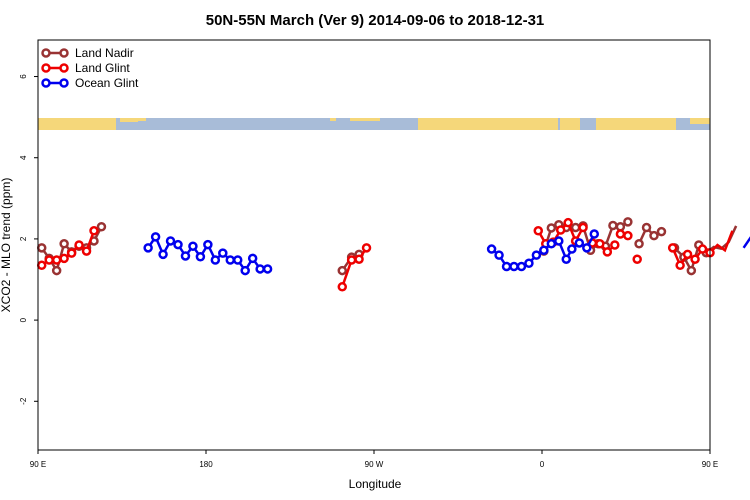 The height and width of the screenshot is (500, 750). I want to click on legend-label: Land Glint, so click(102, 68).